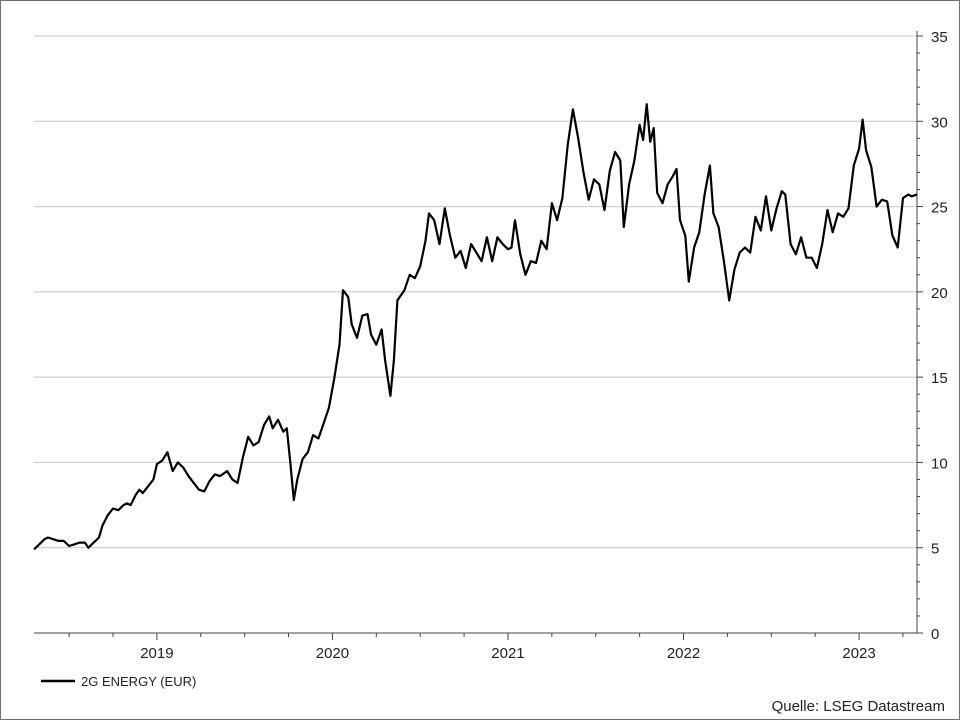  What do you see at coordinates (332, 653) in the screenshot?
I see `x-tick-label: 2020` at bounding box center [332, 653].